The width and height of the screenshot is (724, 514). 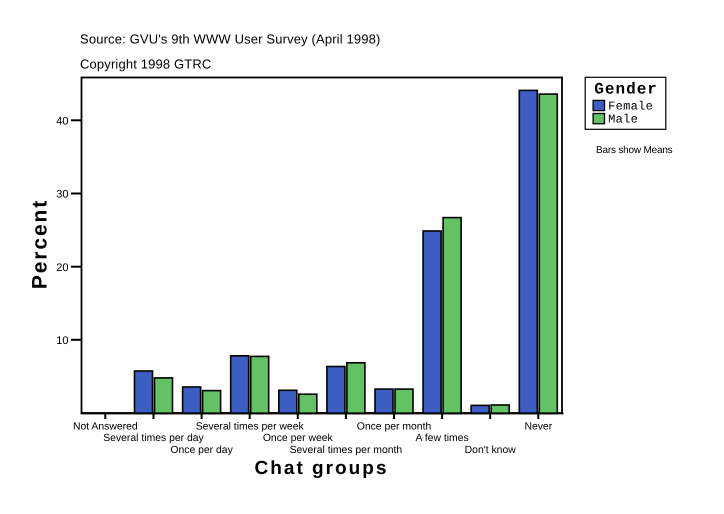 I want to click on svg-text: Once per day, so click(x=201, y=450).